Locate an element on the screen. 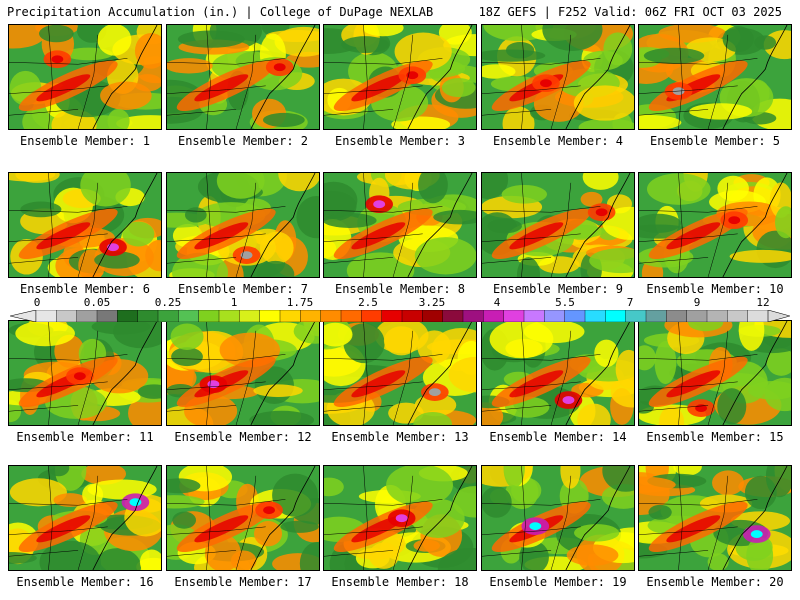 The height and width of the screenshot is (600, 800). ensemble-member-label: Ensemble Member: 1 is located at coordinates (85, 141).